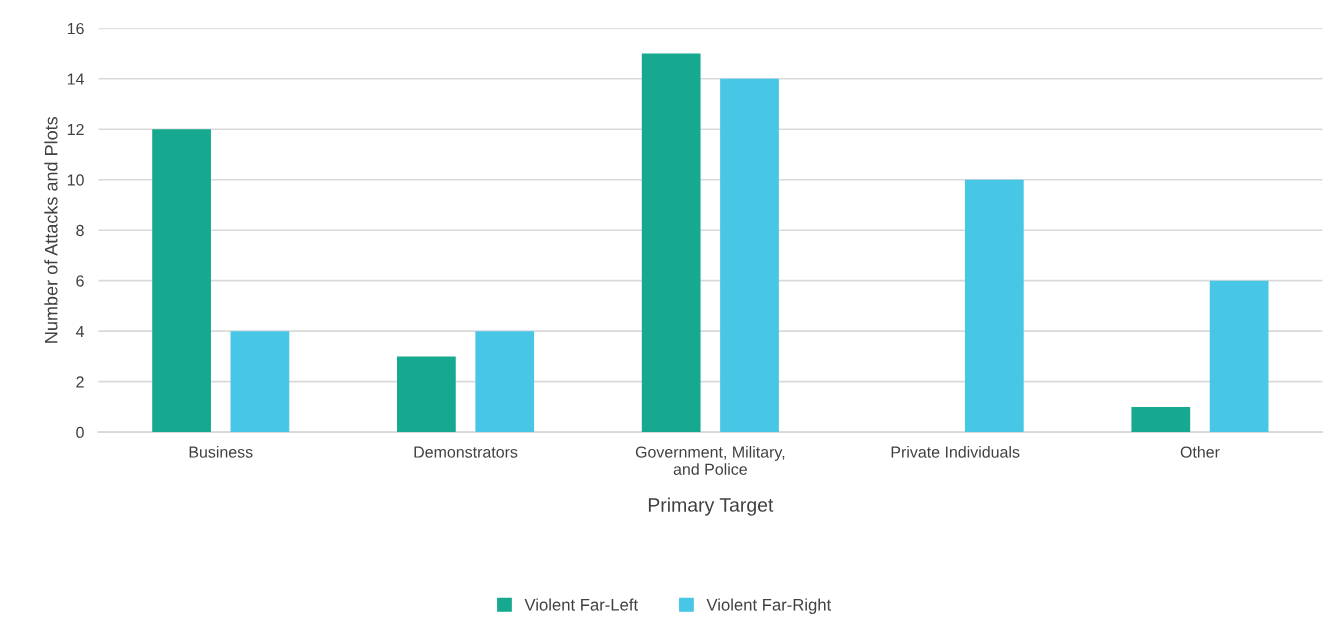 The image size is (1329, 629). I want to click on y-axis-title: Number of Attacks and Plots, so click(51, 229).